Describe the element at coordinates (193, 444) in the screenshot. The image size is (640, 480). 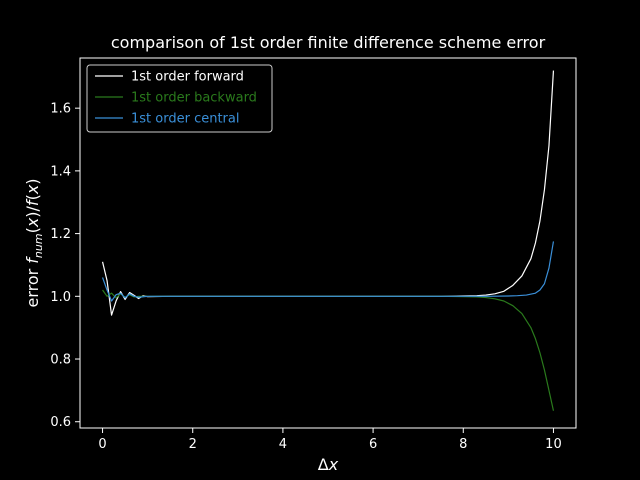
I see `x-tick-label: 2` at that location.